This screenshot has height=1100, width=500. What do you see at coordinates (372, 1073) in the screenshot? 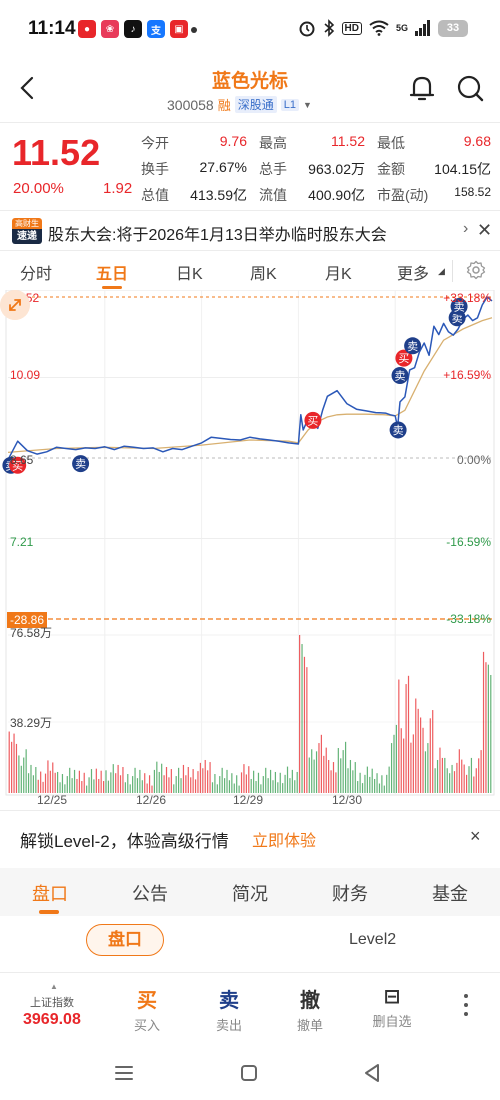
I see `back-triangle-icon` at bounding box center [372, 1073].